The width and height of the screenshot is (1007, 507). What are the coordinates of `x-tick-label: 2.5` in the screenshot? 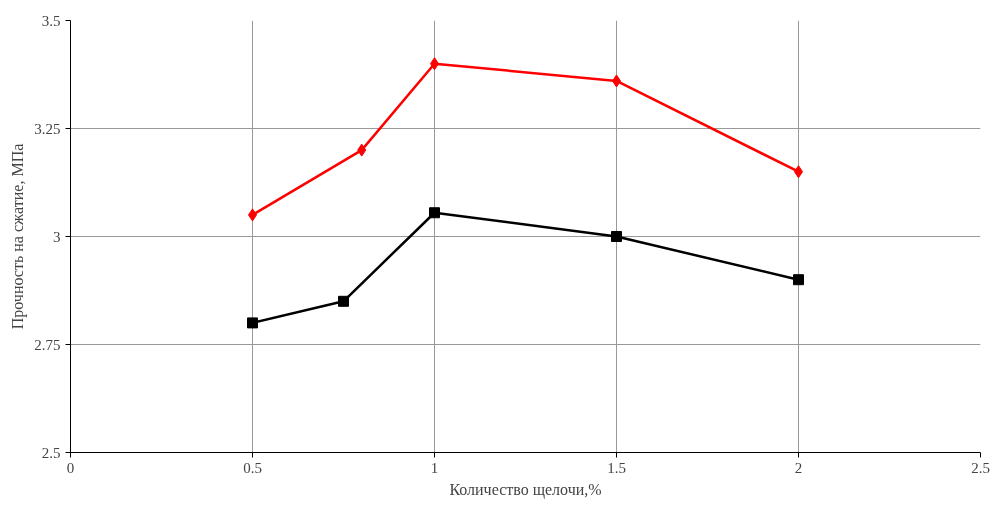 It's located at (980, 467).